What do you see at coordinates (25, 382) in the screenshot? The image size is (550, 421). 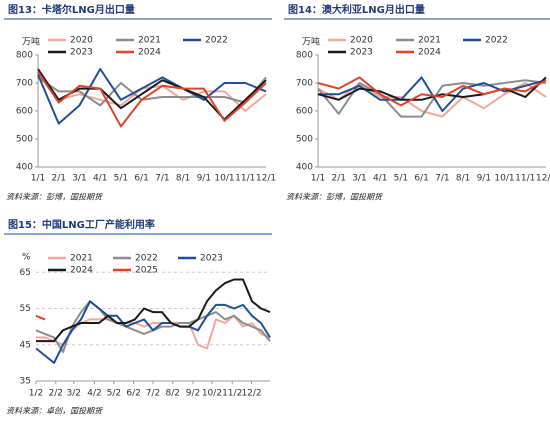 I see `y-tick-label: 35` at bounding box center [25, 382].